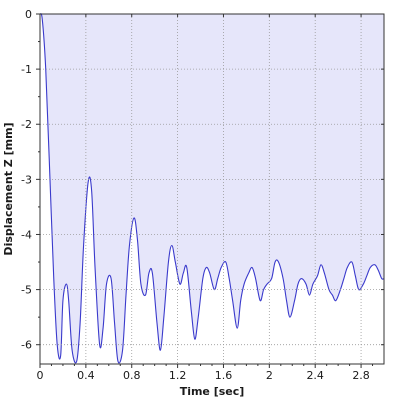 The width and height of the screenshot is (400, 400). I want to click on y-tick-label: -6, so click(26, 345).